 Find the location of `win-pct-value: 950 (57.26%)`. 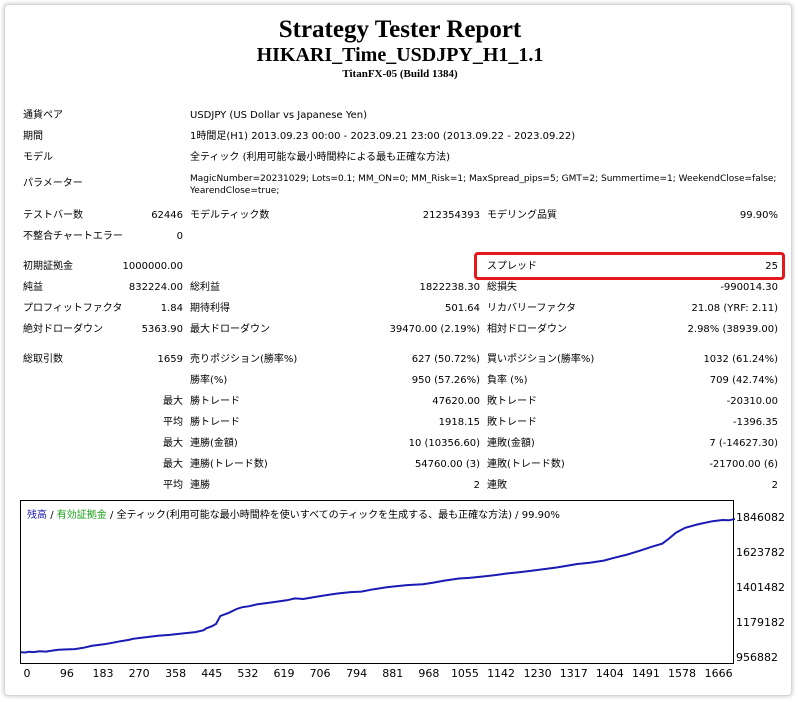

win-pct-value: 950 (57.26%) is located at coordinates (445, 380).